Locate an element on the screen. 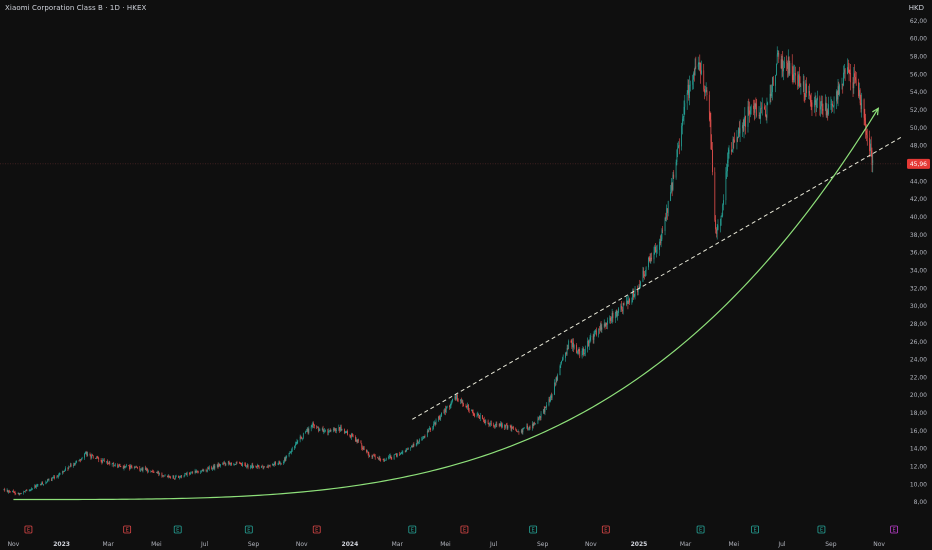 This screenshot has height=550, width=932. x-tick-label: 2024 is located at coordinates (350, 544).